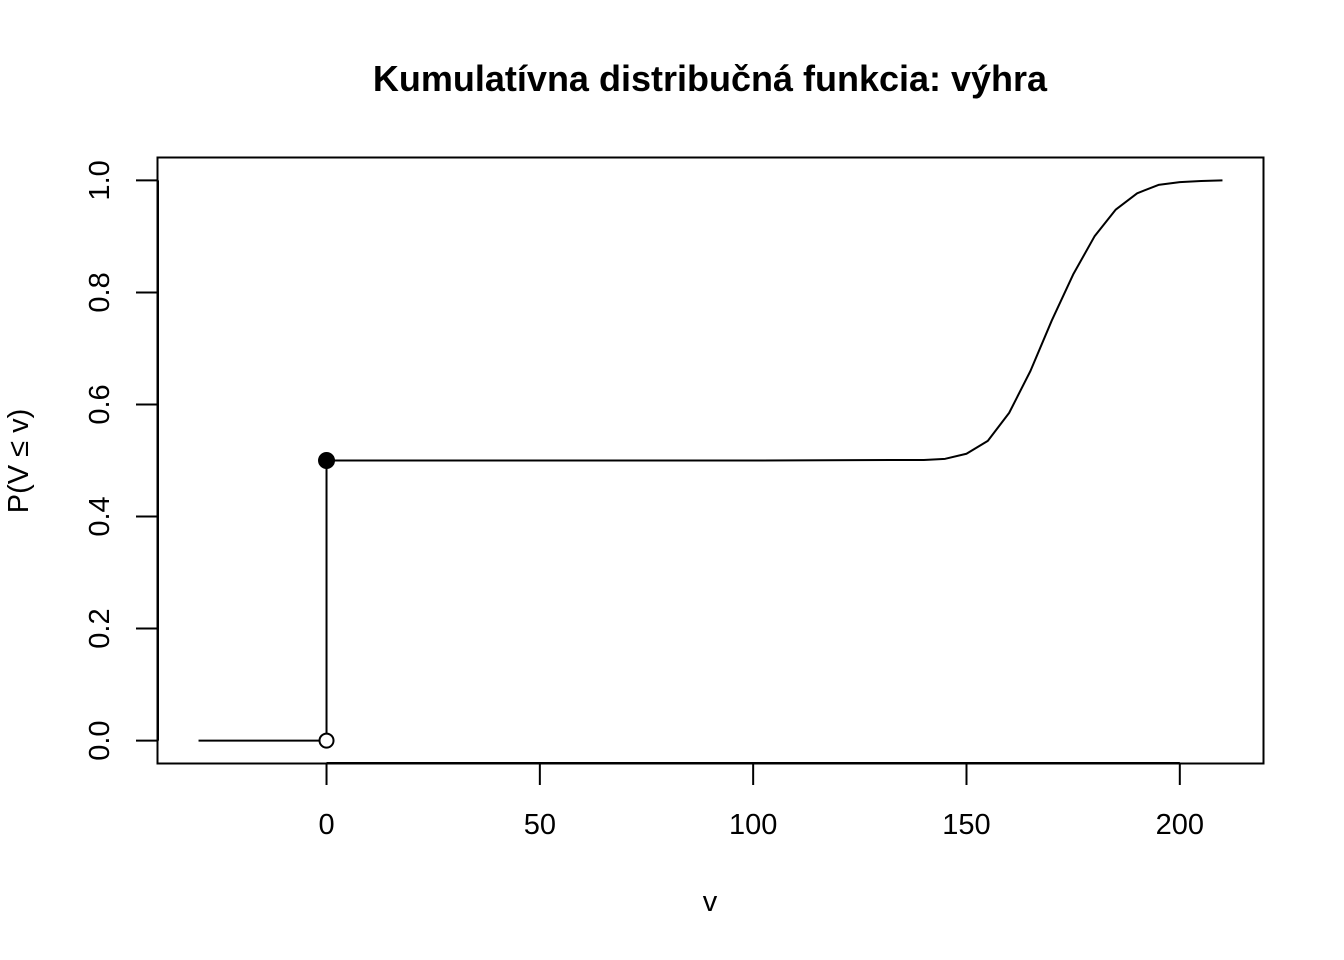 This screenshot has width=1344, height=960. Describe the element at coordinates (710, 902) in the screenshot. I see `x-axis-label: v` at that location.